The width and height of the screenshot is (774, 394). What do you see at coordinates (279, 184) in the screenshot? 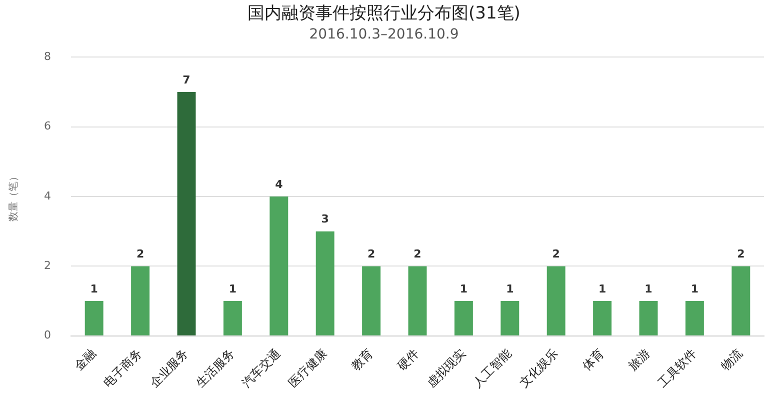
I see `data-label: 4` at bounding box center [279, 184].